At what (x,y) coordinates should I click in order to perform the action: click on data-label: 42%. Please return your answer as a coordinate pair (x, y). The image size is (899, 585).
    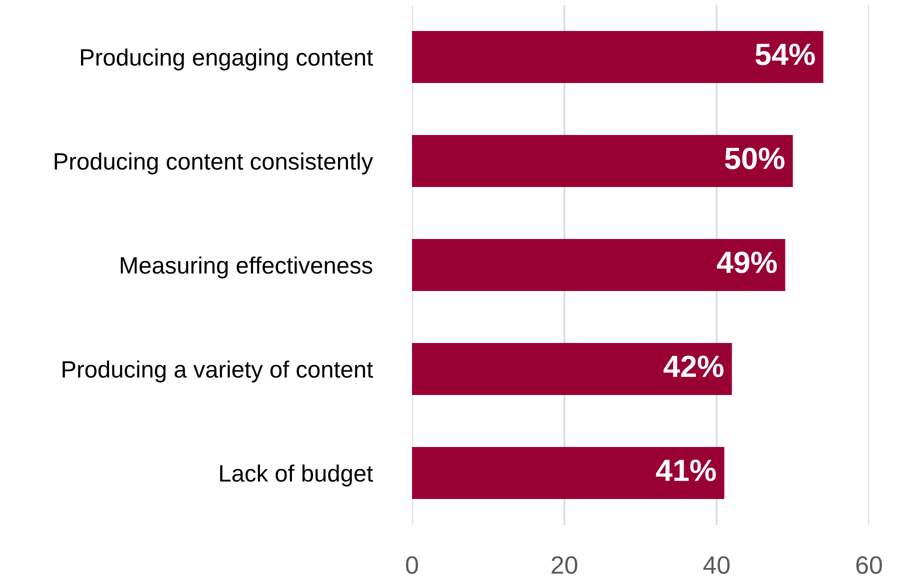
    Looking at the image, I should click on (694, 367).